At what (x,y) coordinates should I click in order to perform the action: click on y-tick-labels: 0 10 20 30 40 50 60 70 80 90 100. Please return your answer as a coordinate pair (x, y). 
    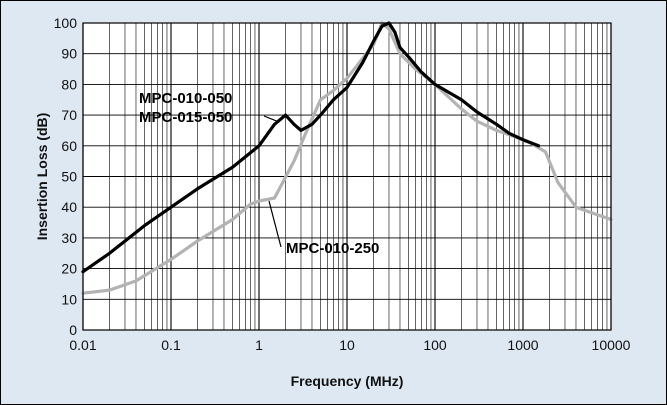
    Looking at the image, I should click on (66, 176).